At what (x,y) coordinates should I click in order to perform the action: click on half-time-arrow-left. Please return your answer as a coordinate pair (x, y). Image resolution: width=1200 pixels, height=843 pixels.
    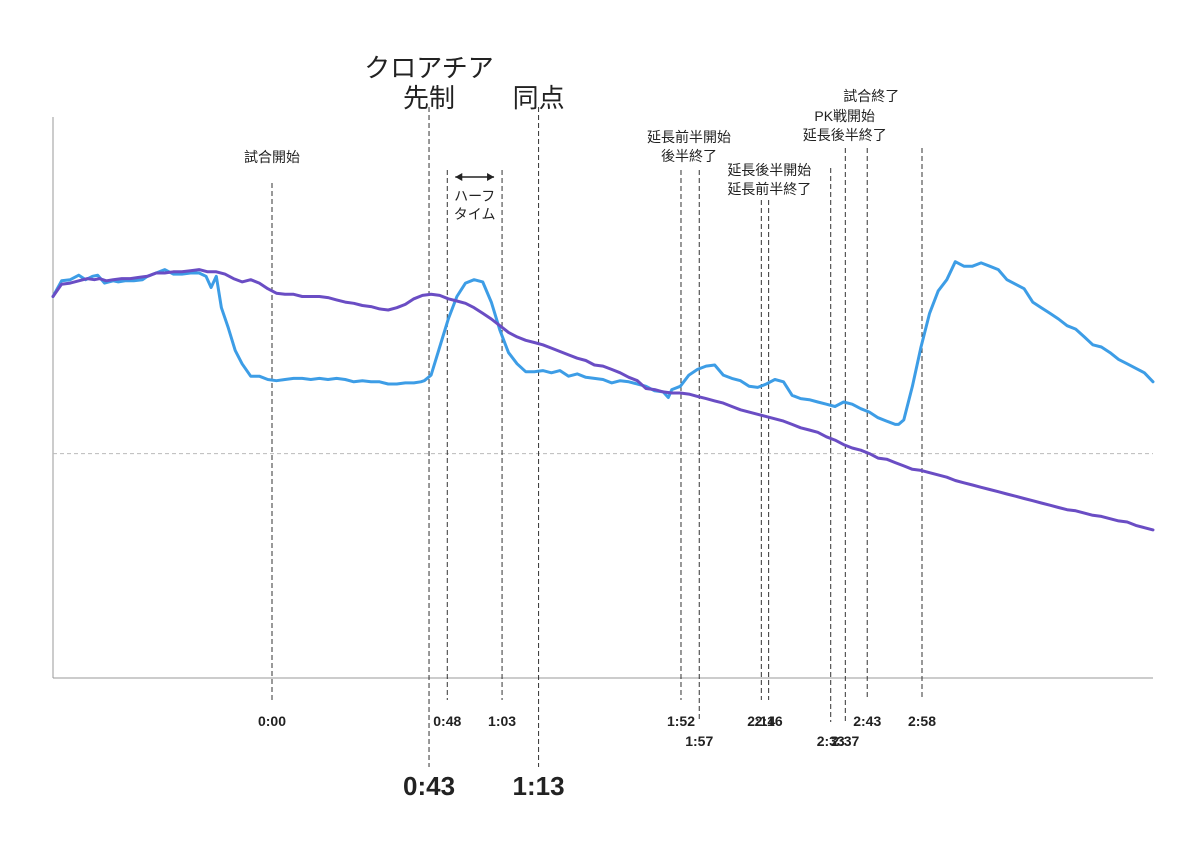
    Looking at the image, I should click on (459, 177).